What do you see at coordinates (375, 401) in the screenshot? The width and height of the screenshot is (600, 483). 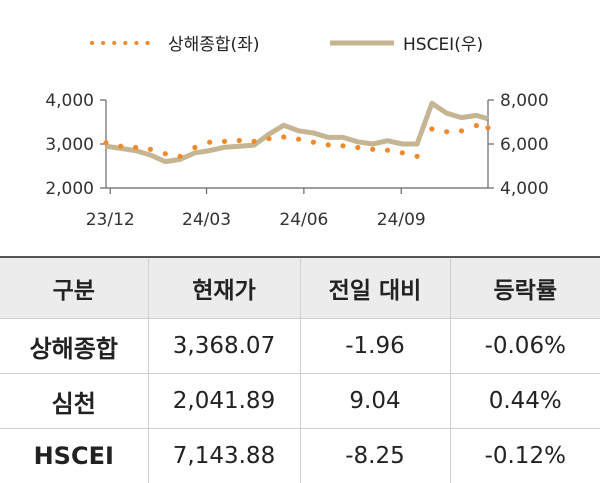 I see `row-change: 9.04` at bounding box center [375, 401].